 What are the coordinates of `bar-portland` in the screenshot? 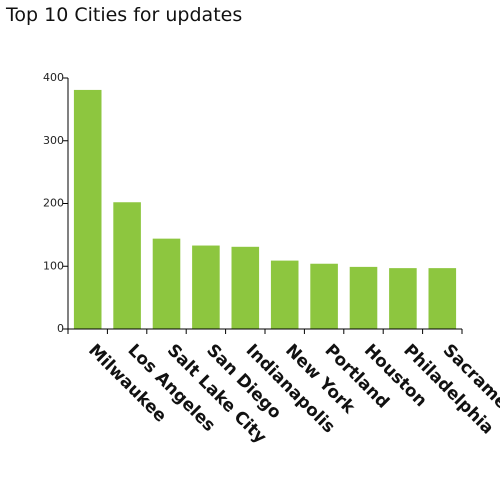 It's located at (324, 296).